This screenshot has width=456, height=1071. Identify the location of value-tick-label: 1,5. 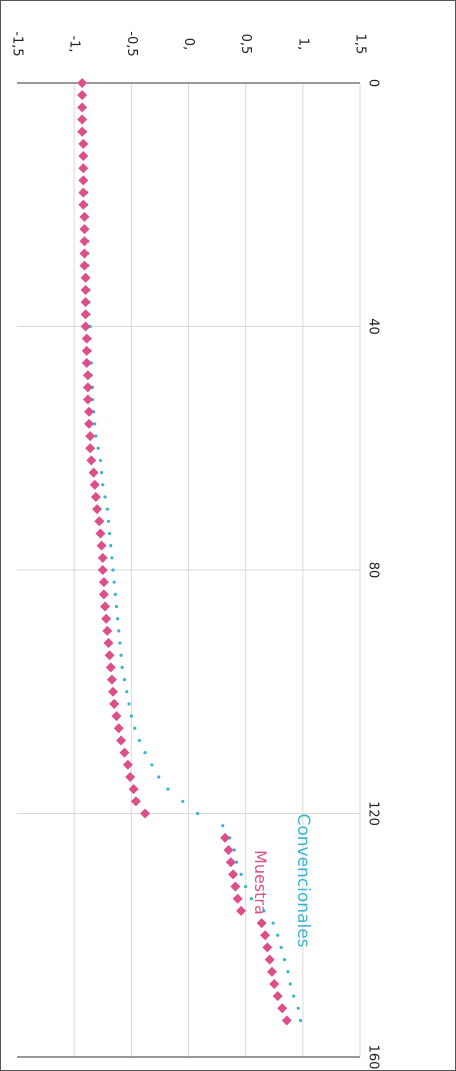
(360, 44).